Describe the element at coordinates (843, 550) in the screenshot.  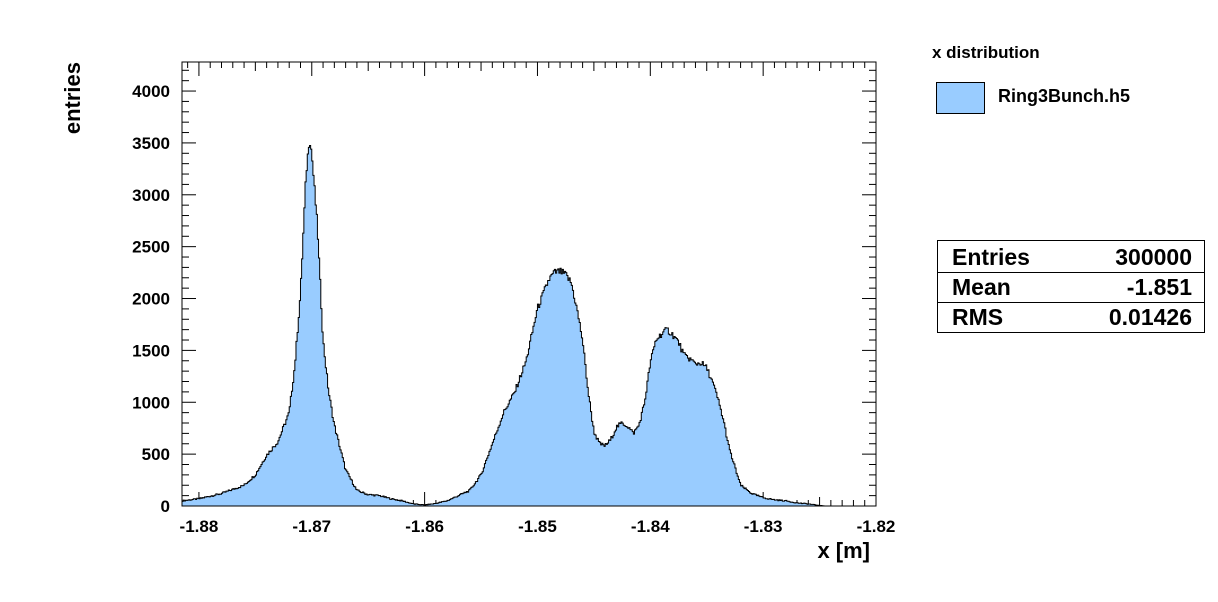
I see `x-axis-label: x [m]` at that location.